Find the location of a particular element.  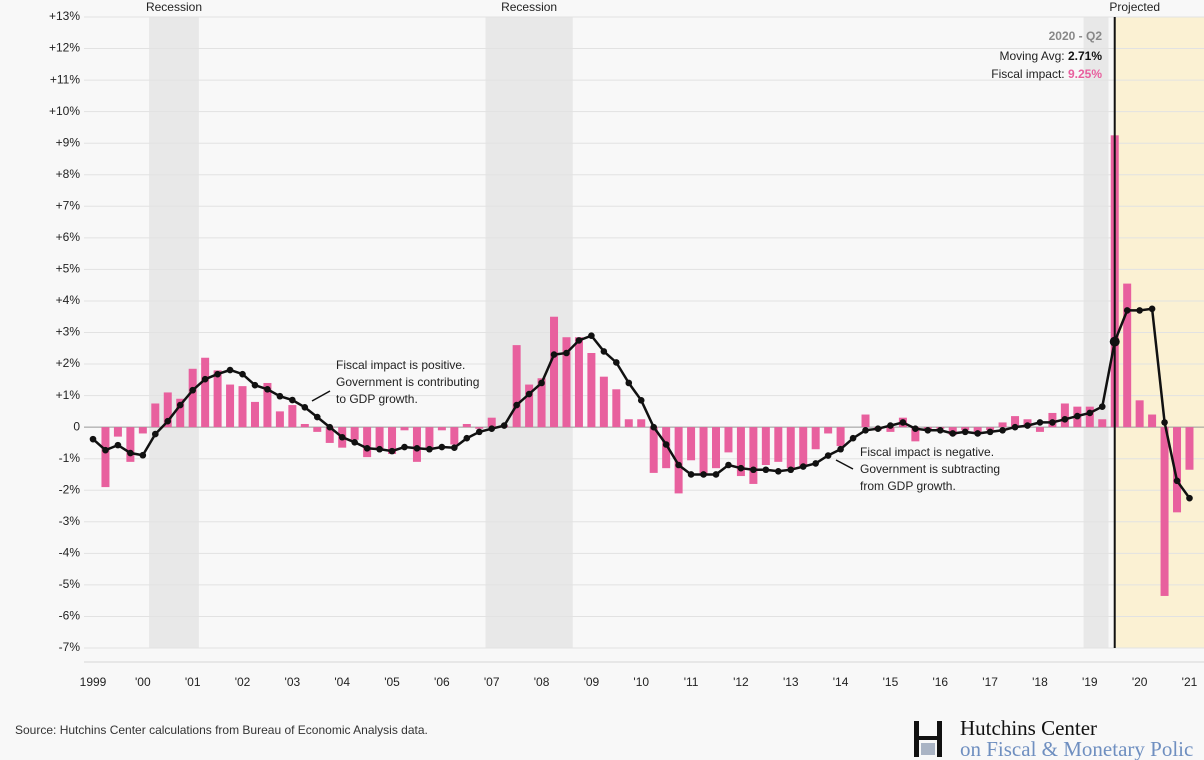

x-tick-label: '07 is located at coordinates (492, 682).